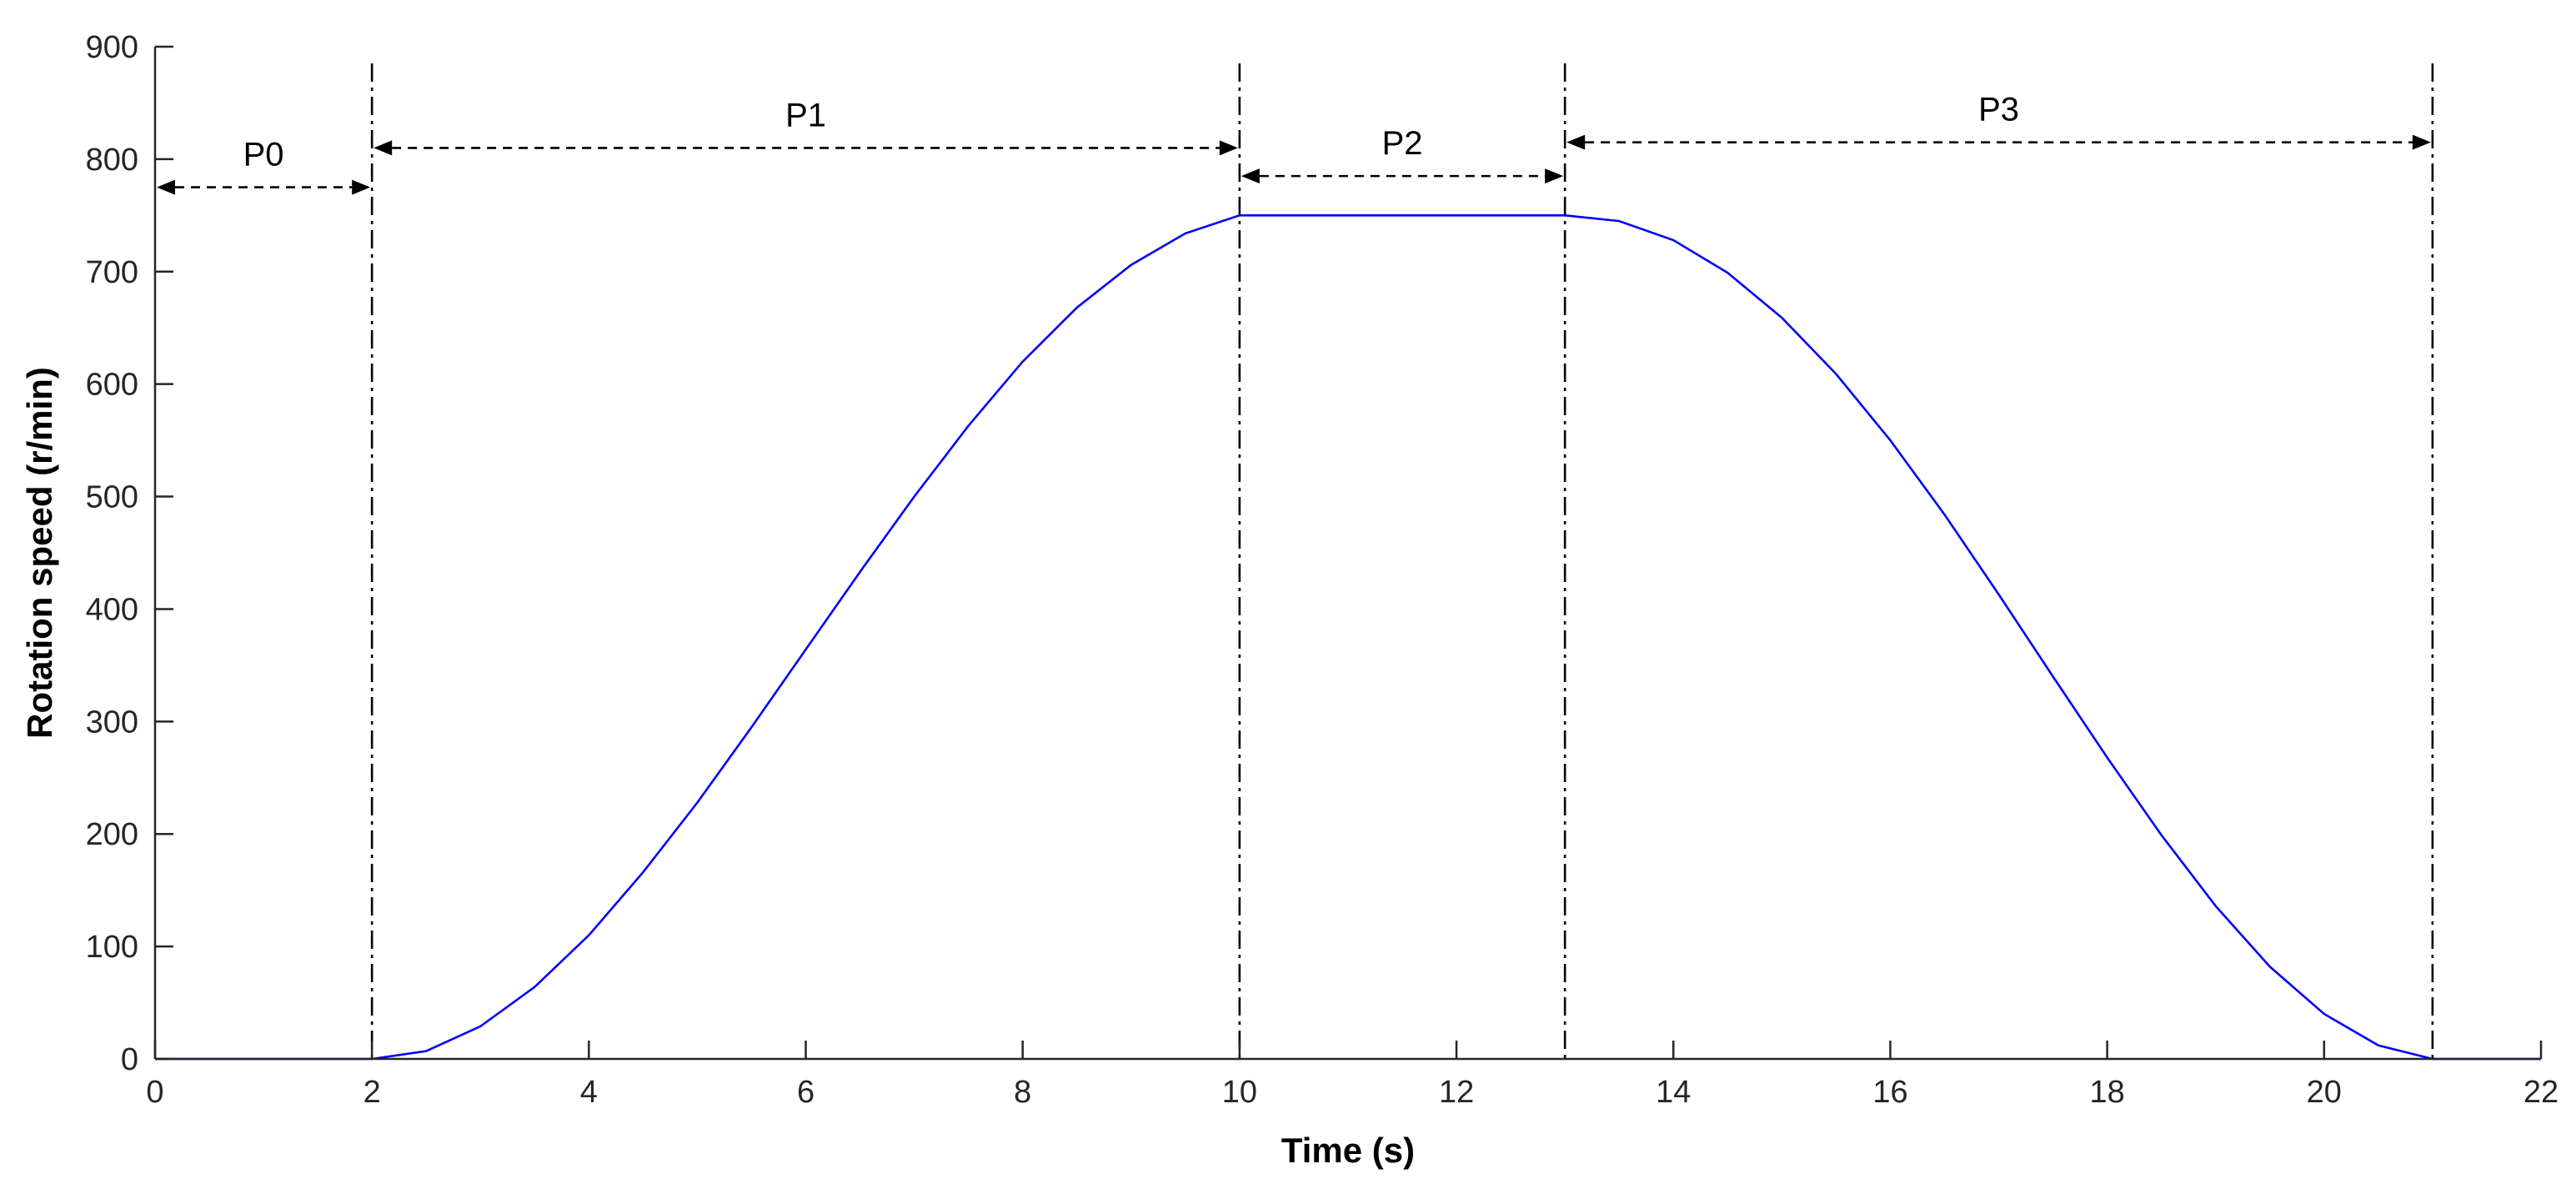 The image size is (2576, 1199). Describe the element at coordinates (2106, 1092) in the screenshot. I see `x-tick-label: 18` at that location.